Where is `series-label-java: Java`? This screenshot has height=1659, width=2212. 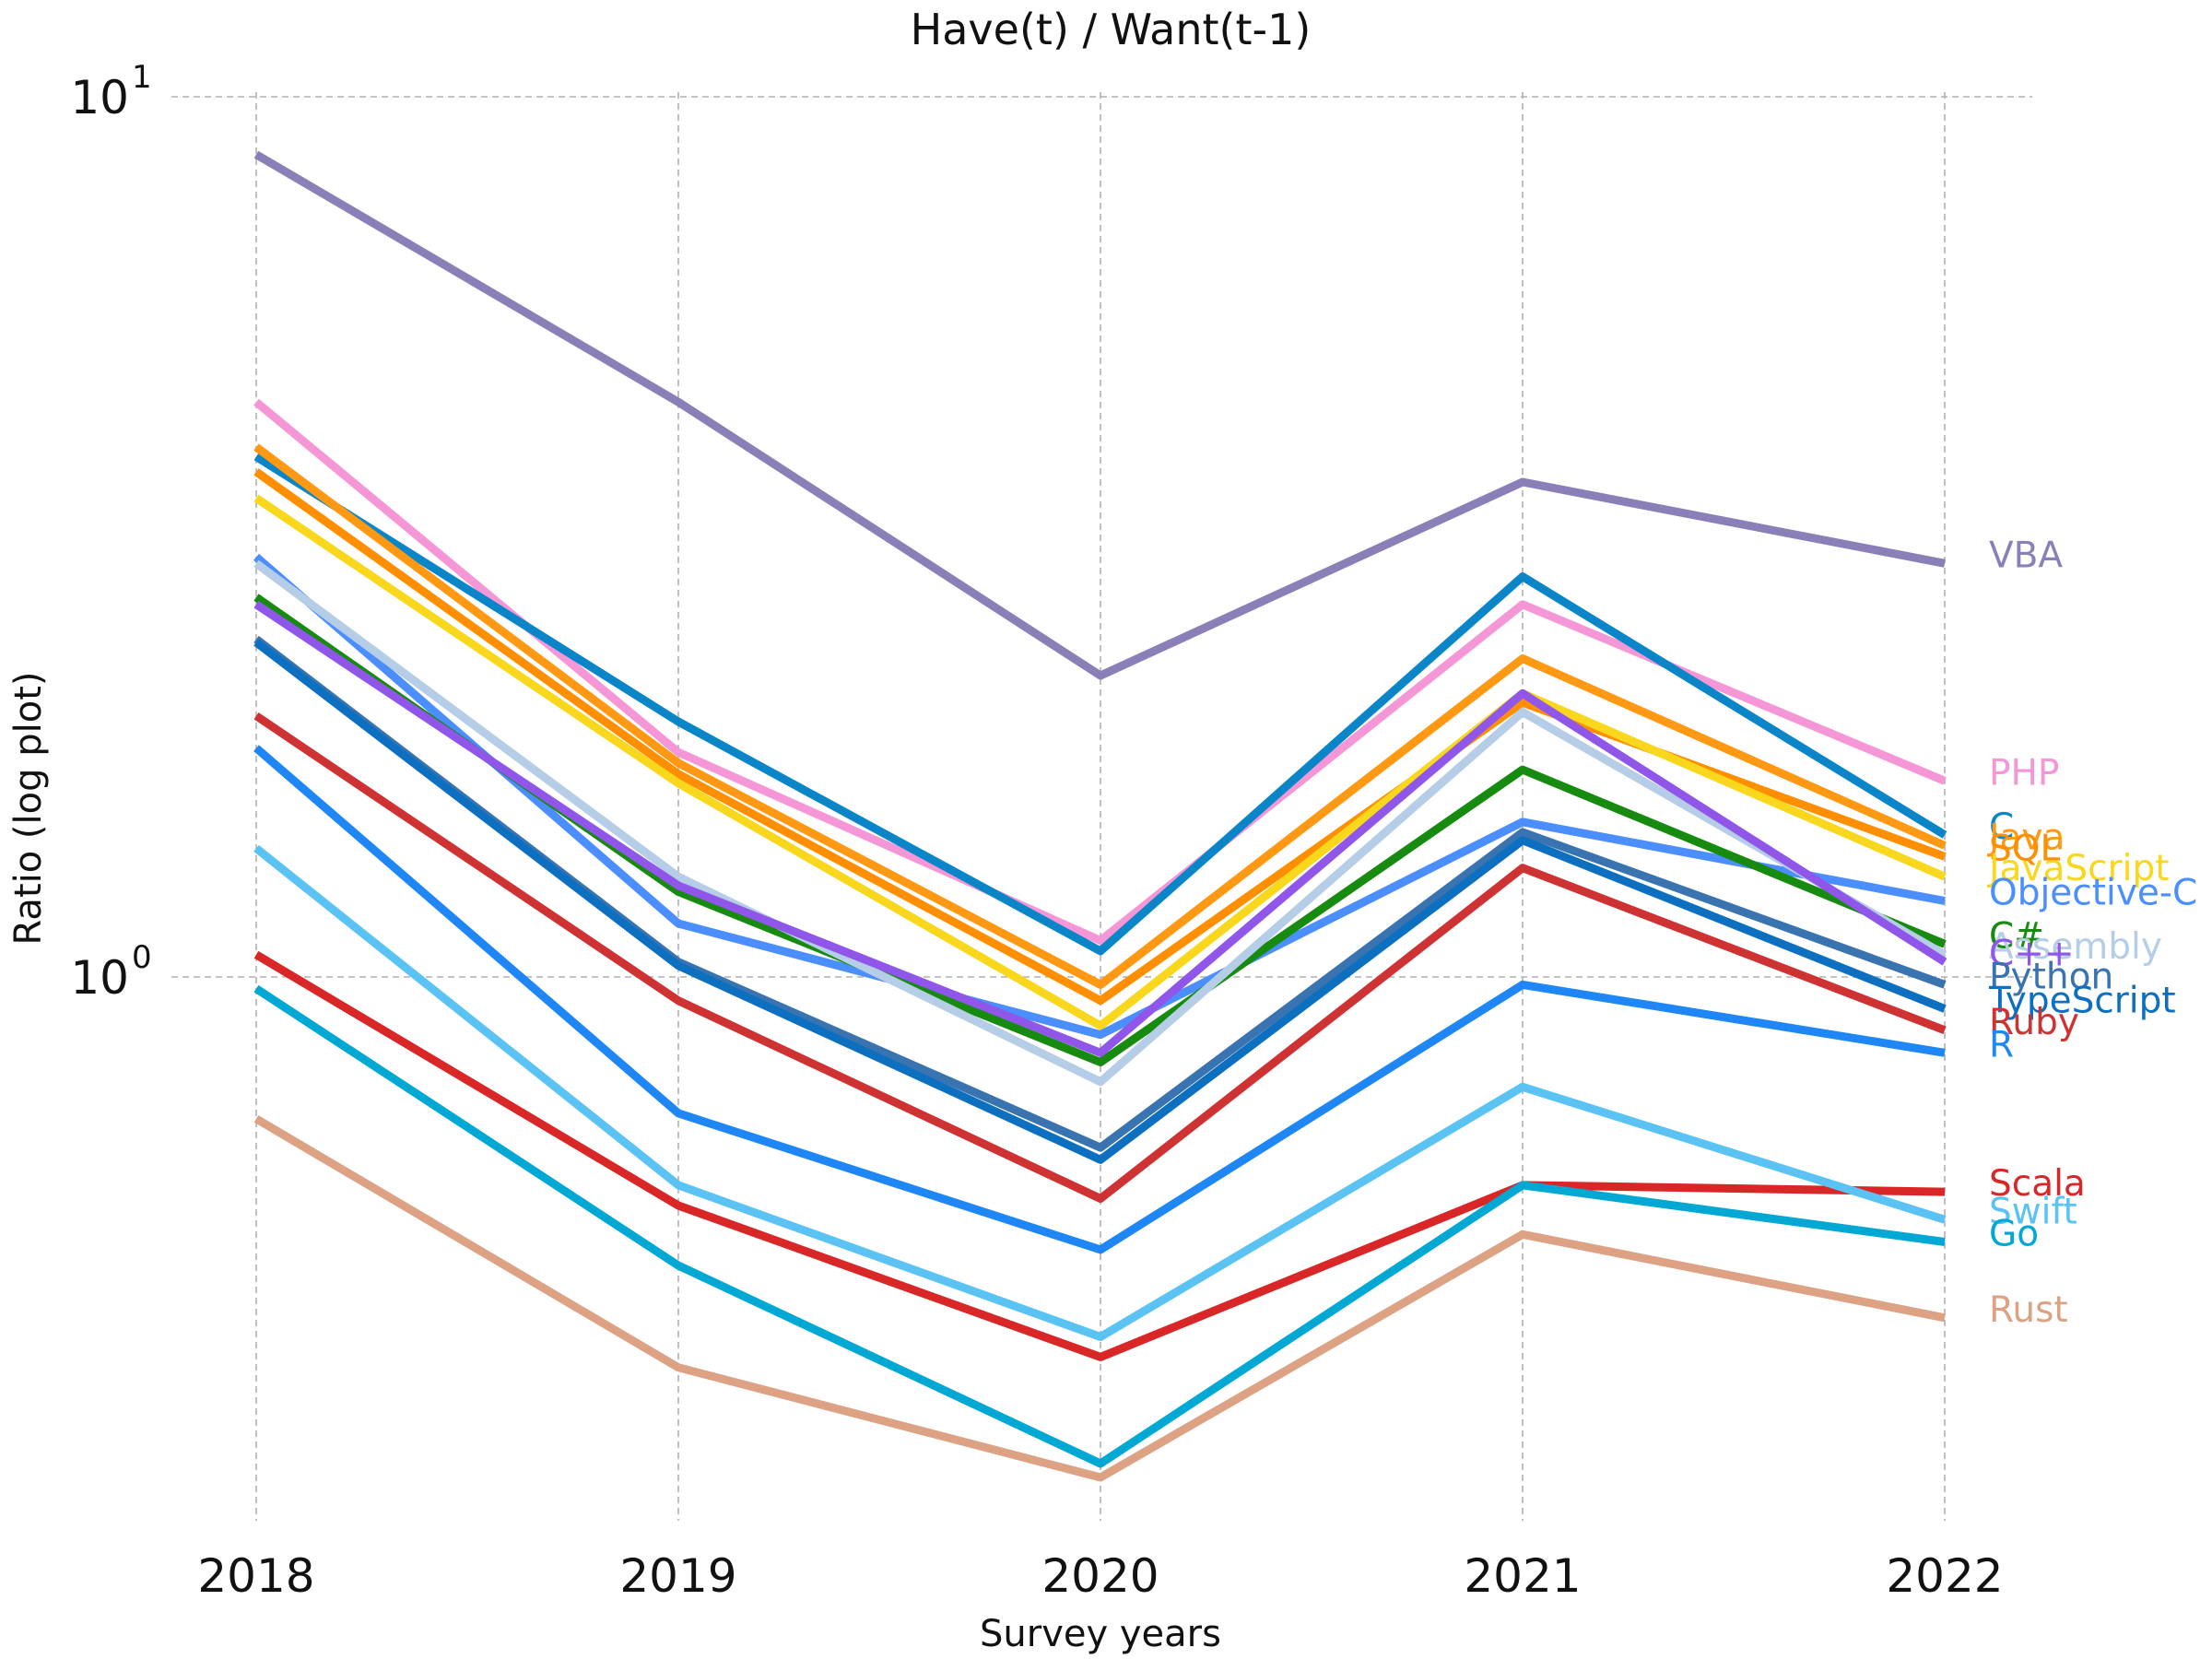
series-label-java: Java is located at coordinates (2025, 837).